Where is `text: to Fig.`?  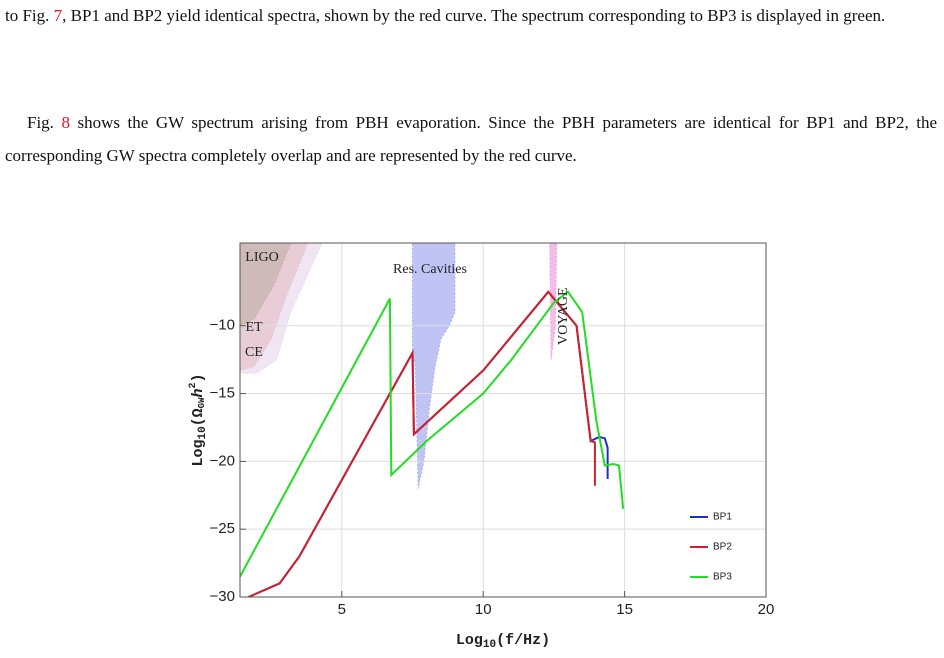 text: to Fig. is located at coordinates (29, 15).